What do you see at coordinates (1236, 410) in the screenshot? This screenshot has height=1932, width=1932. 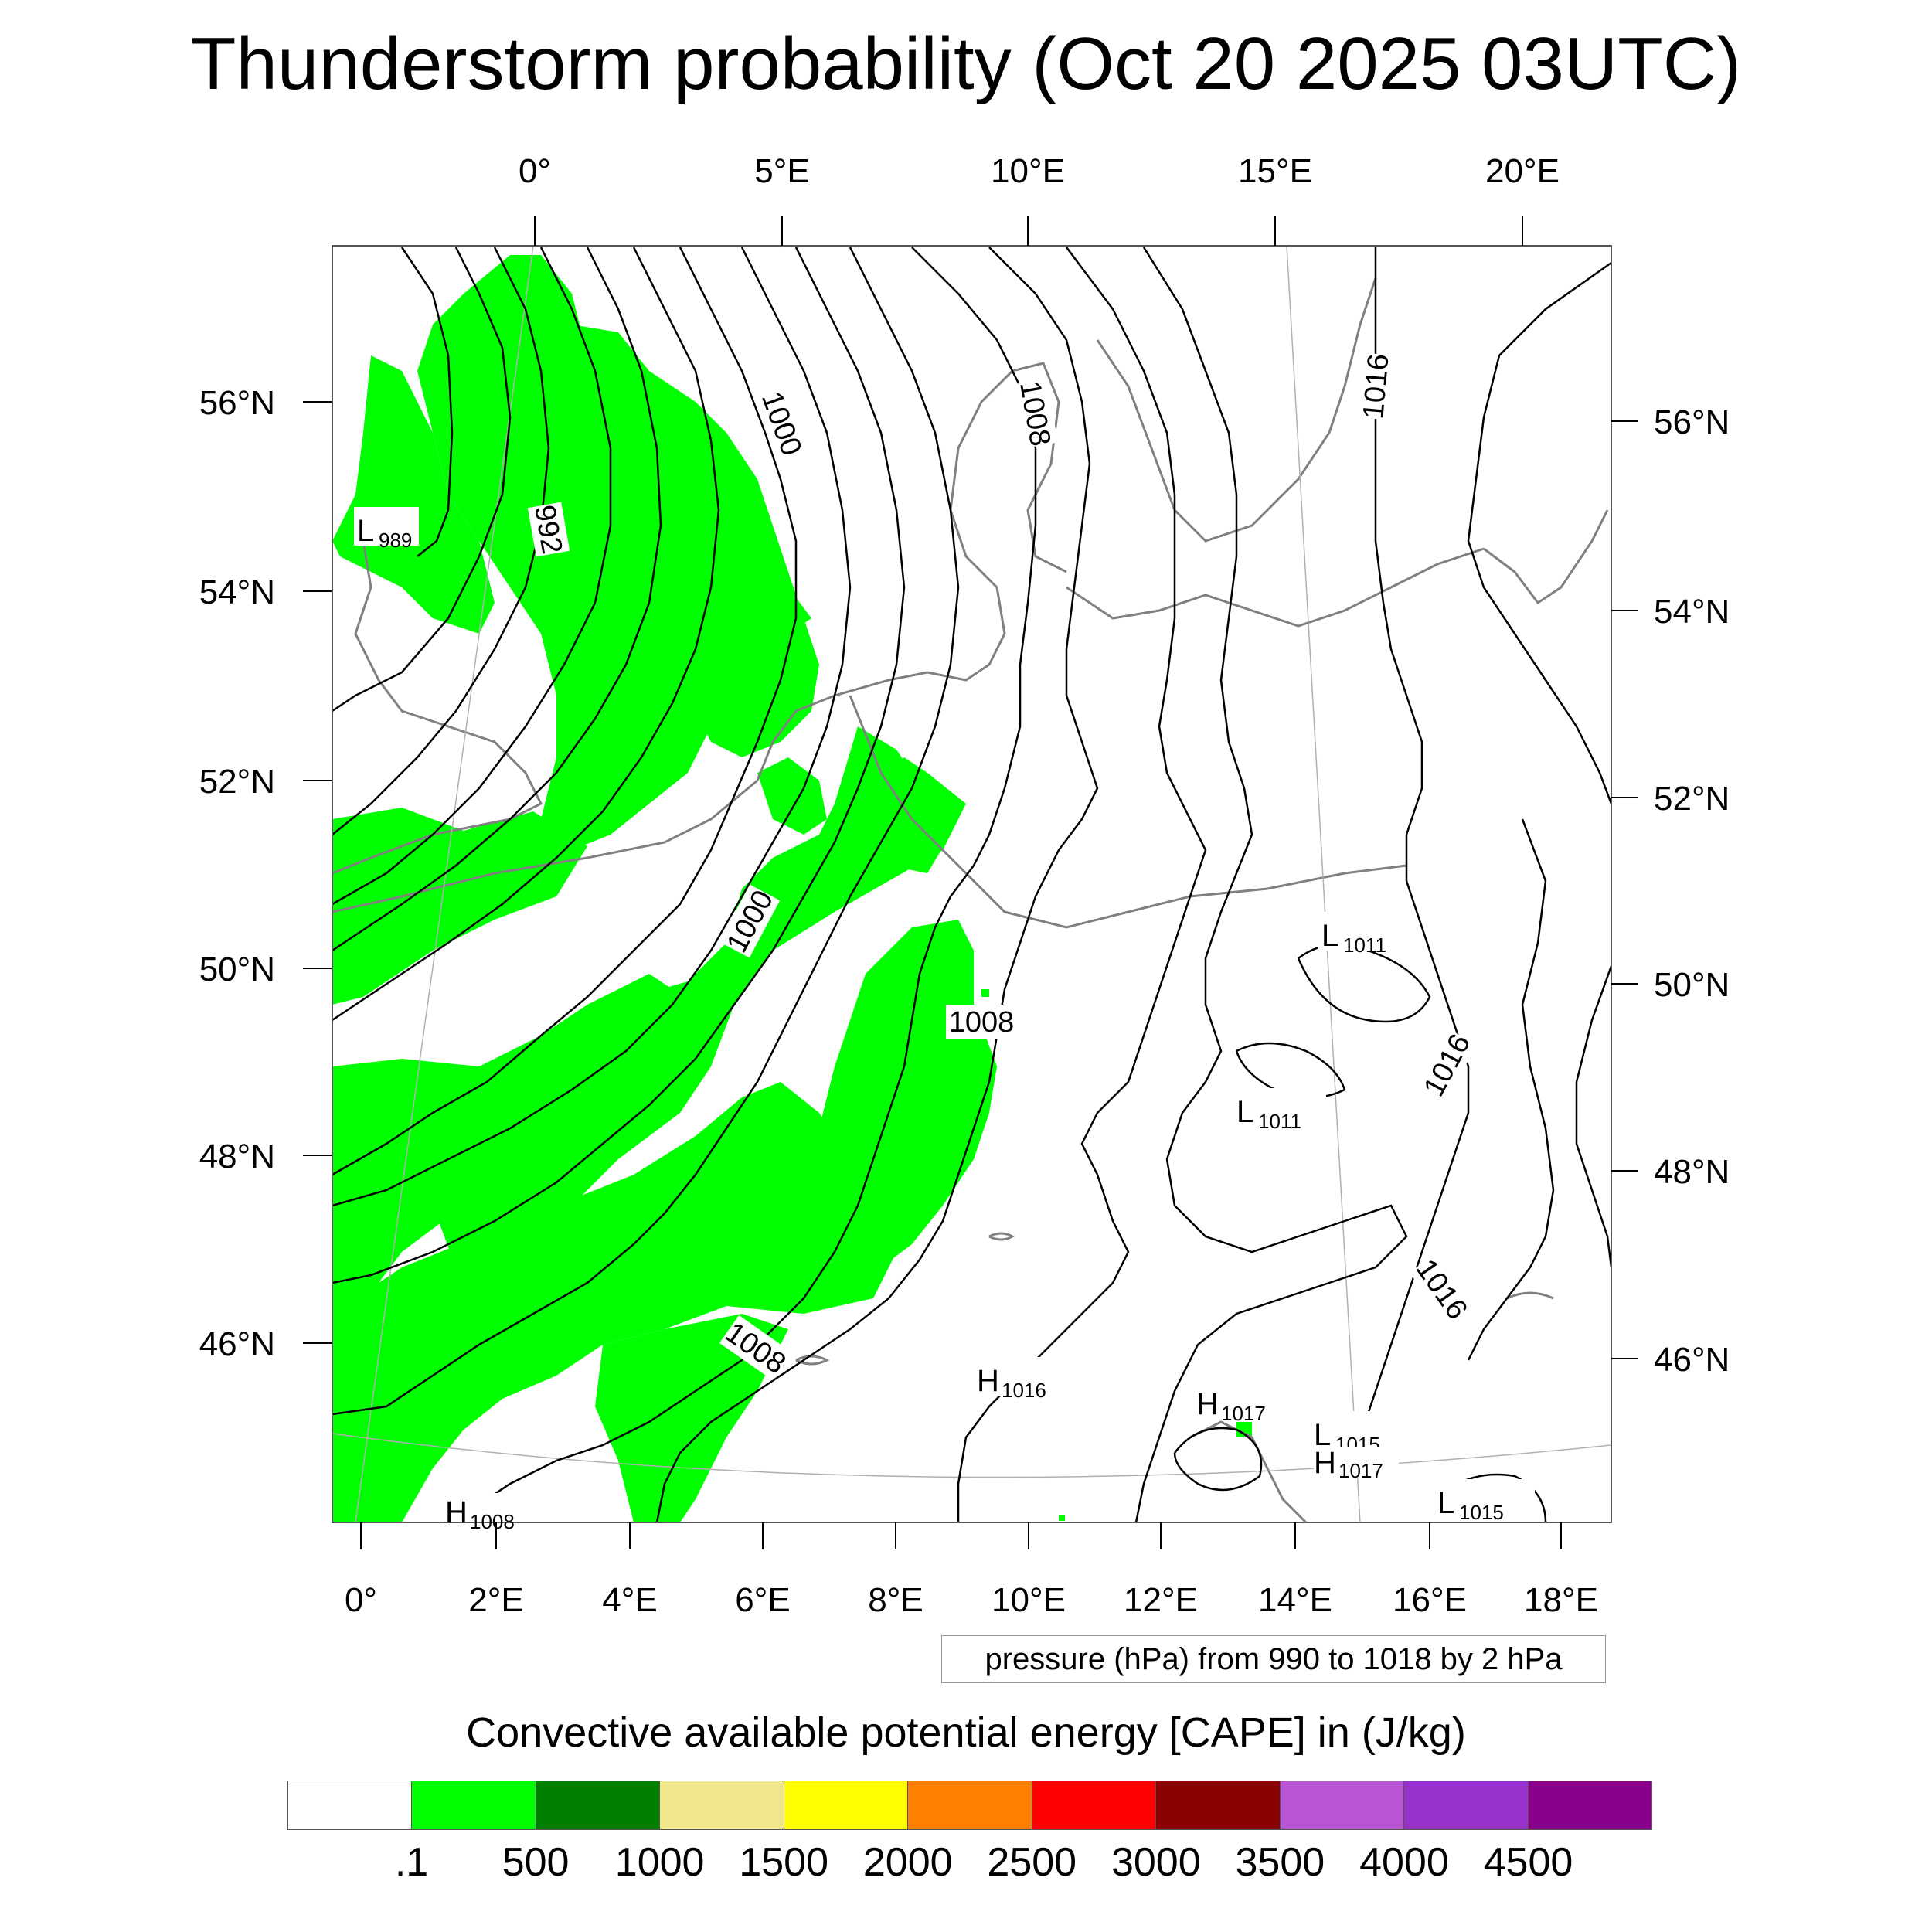 I see `coast-sweden` at bounding box center [1236, 410].